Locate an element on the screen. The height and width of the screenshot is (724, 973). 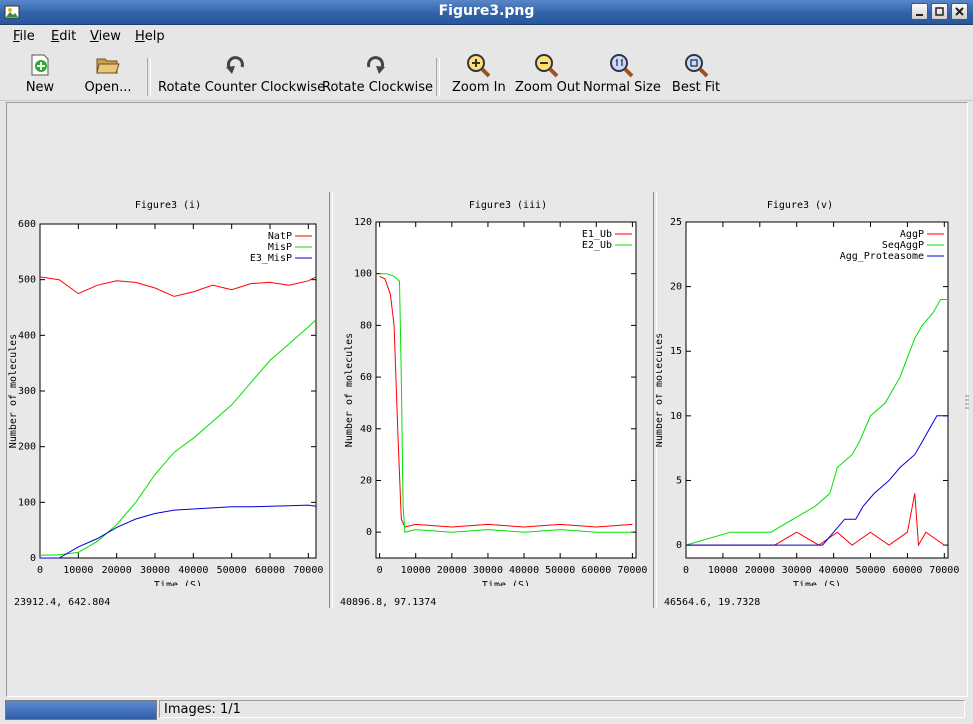
series-line-aggp is located at coordinates (815, 520).